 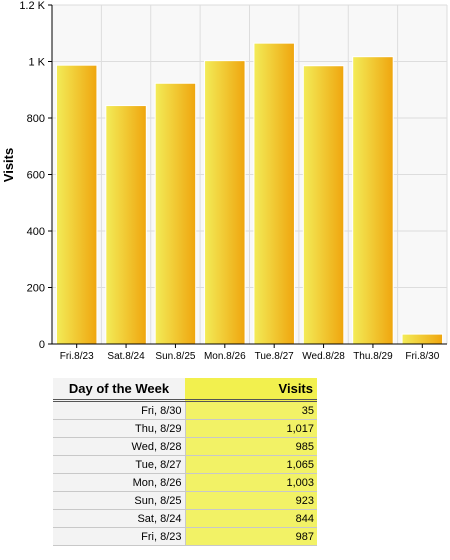 I want to click on table-cell-visits: 1,003, so click(x=251, y=482).